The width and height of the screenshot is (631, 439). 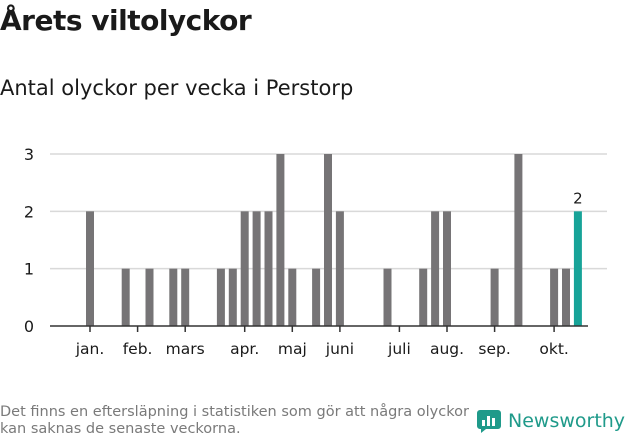 What do you see at coordinates (185, 349) in the screenshot?
I see `x-tick-label: mars` at bounding box center [185, 349].